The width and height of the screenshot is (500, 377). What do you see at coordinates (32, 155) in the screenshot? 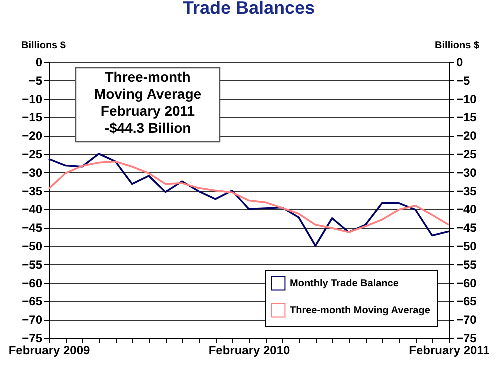
I see `y-tick-label: −25` at bounding box center [32, 155].